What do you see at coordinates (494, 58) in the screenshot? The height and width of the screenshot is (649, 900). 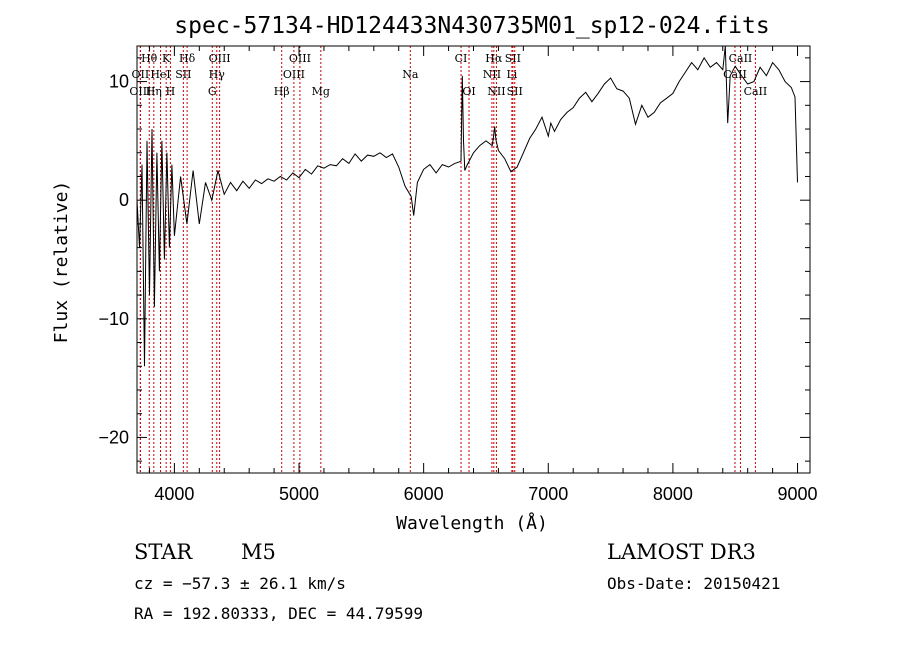 I see `spectral-line-label: Hα` at bounding box center [494, 58].